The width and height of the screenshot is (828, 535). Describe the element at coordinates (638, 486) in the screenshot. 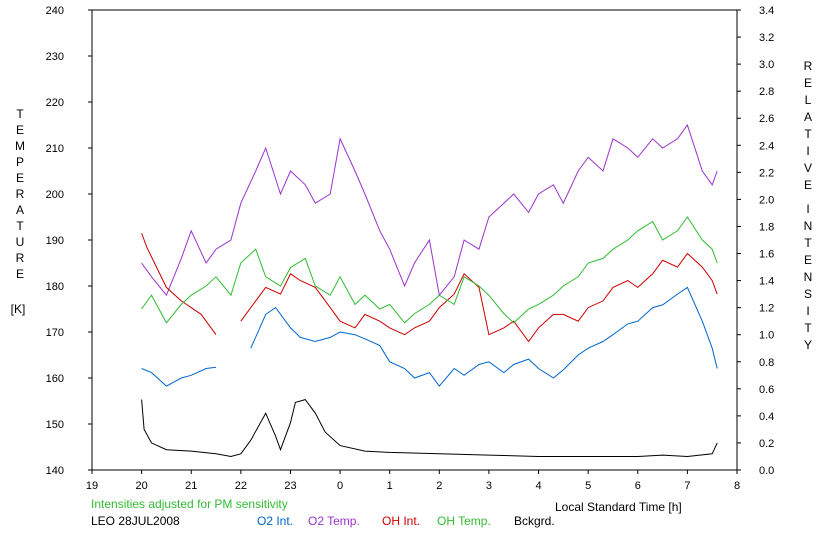

I see `x-tick-label: 6` at that location.